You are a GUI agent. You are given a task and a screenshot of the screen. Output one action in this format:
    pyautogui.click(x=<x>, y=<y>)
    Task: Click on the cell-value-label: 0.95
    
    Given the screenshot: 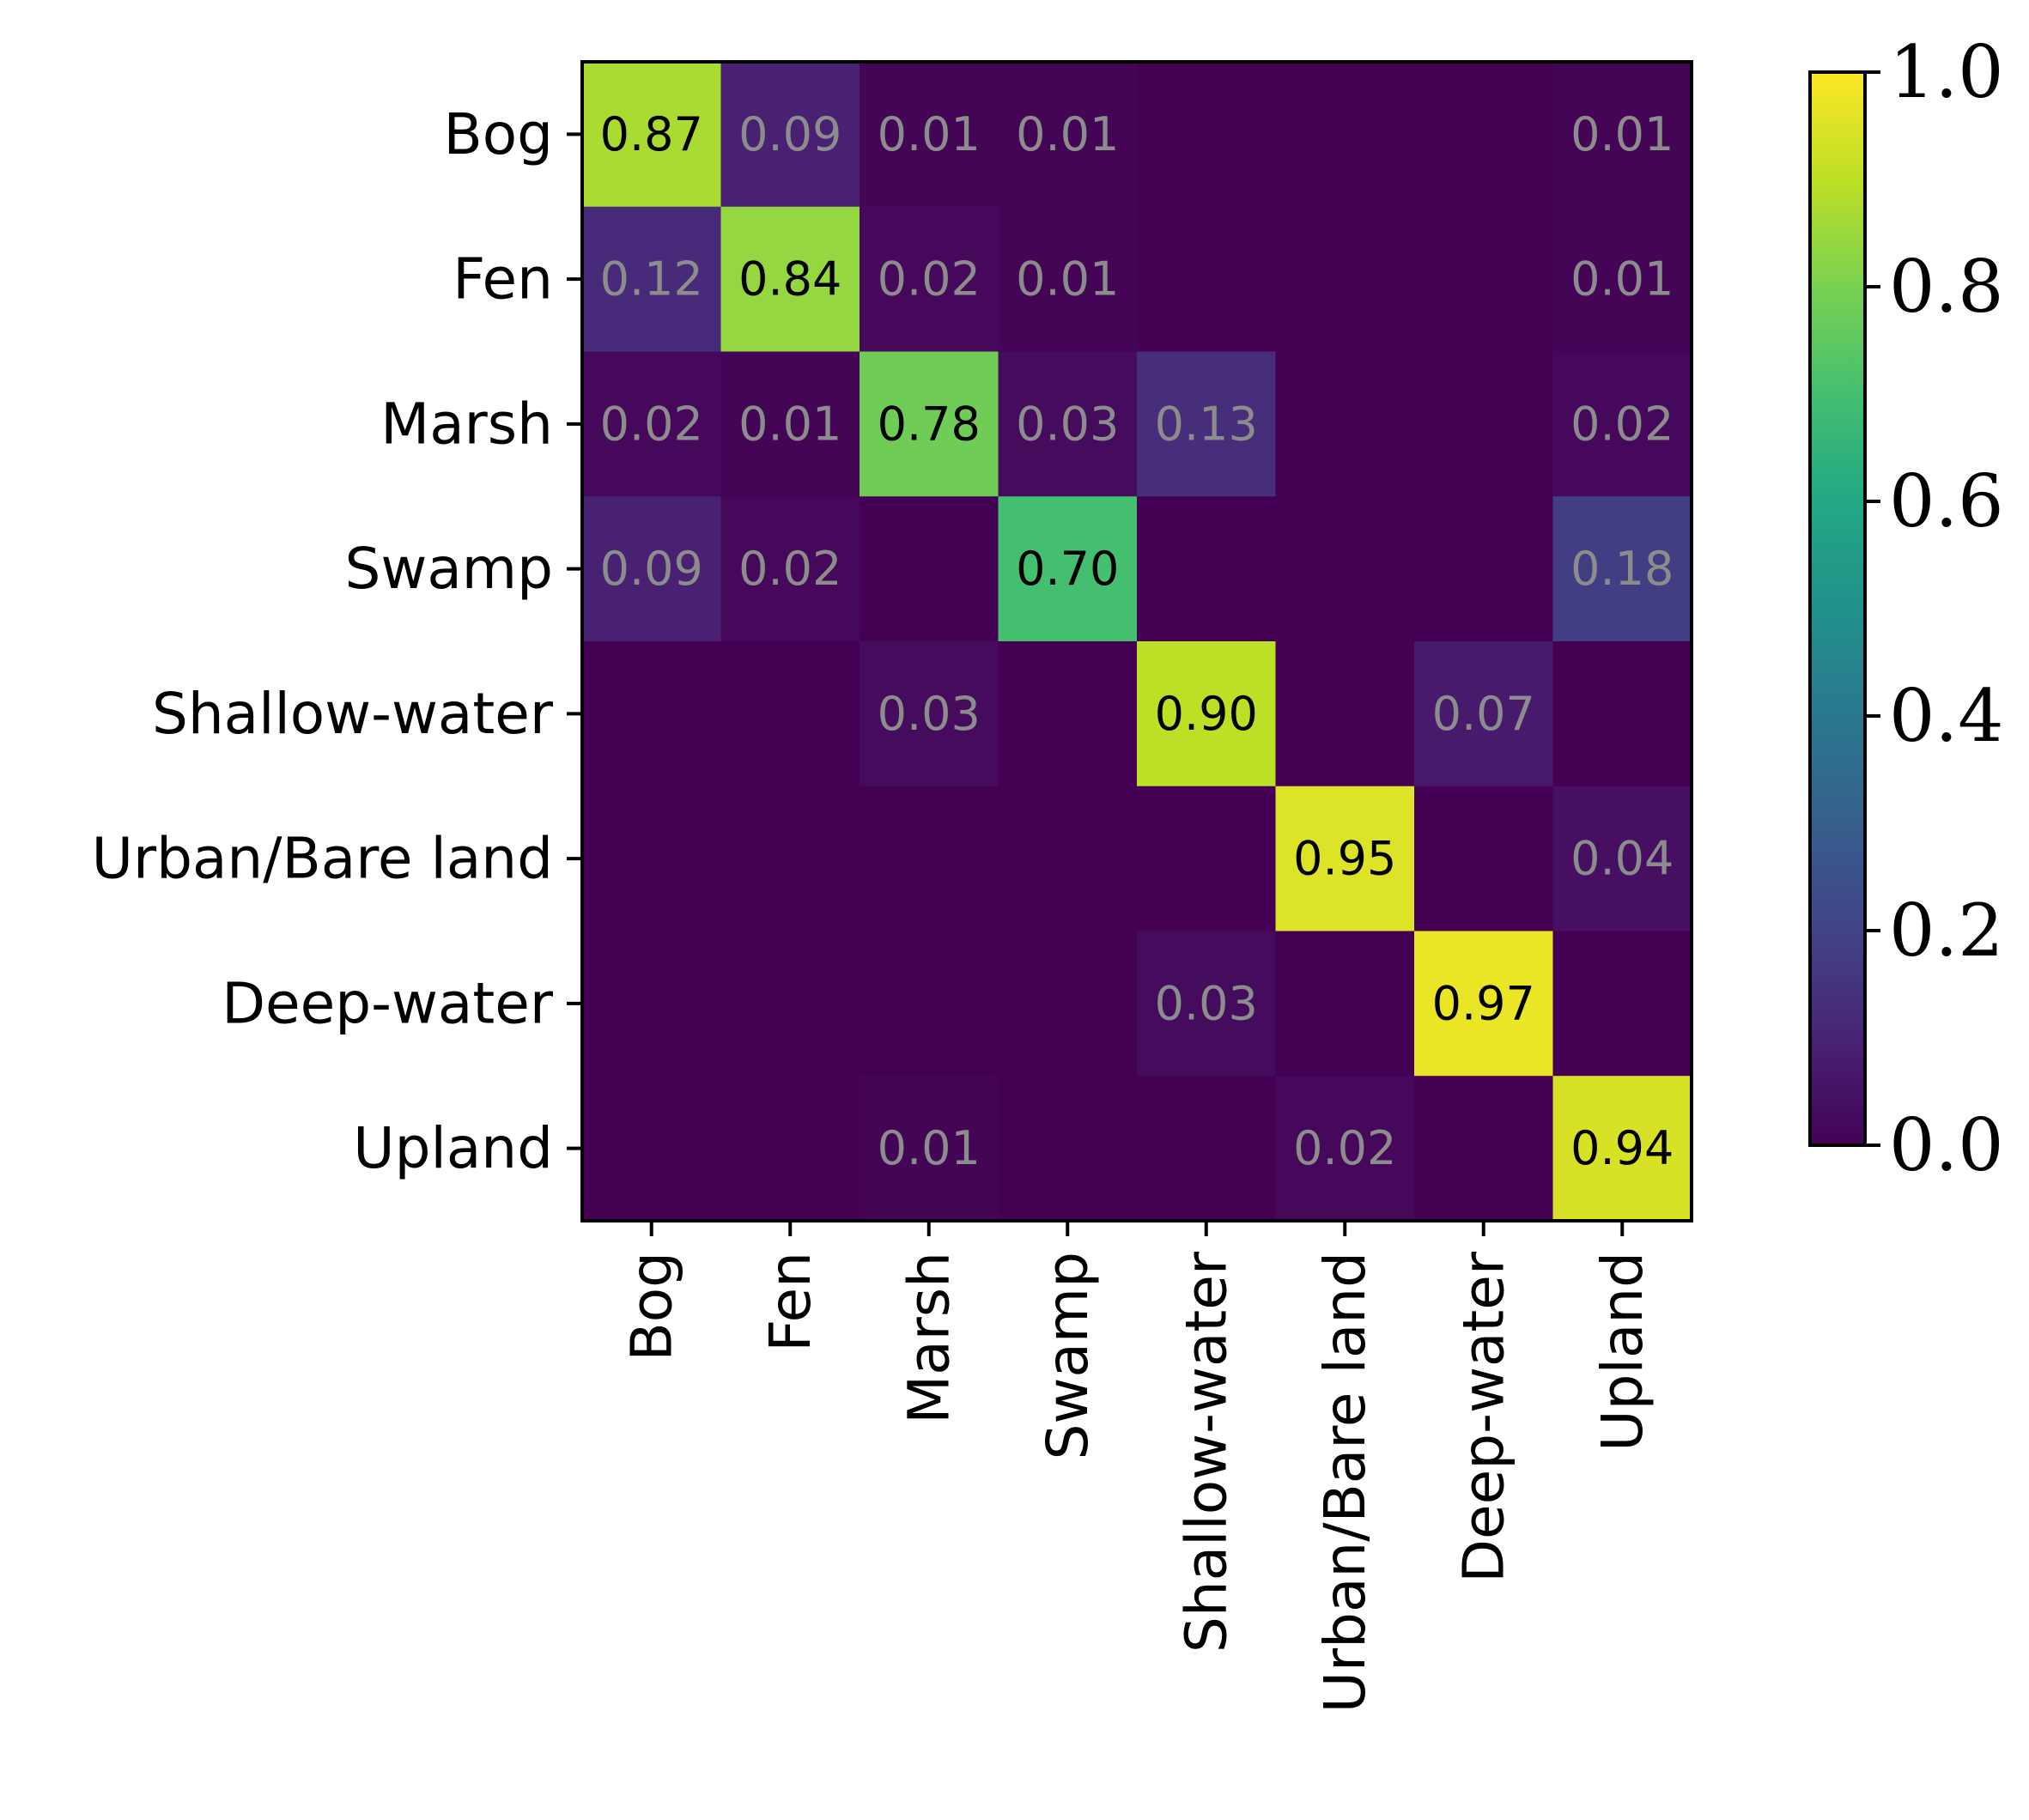 What is the action you would take?
    pyautogui.click(x=1345, y=859)
    